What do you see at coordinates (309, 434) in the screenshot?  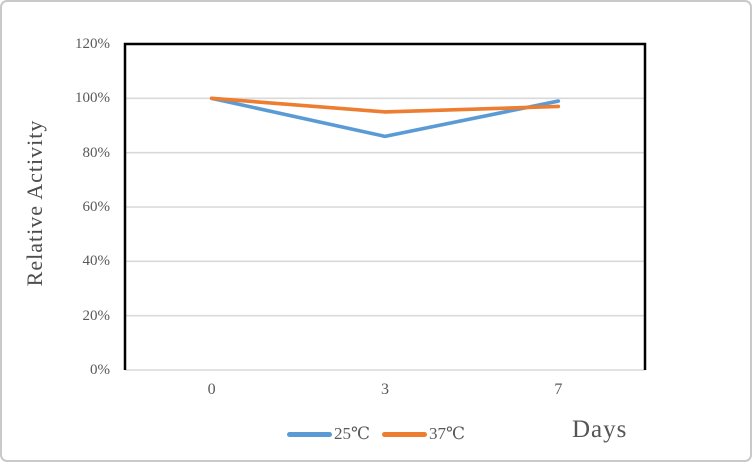 I see `legend-swatch-25c-line` at bounding box center [309, 434].